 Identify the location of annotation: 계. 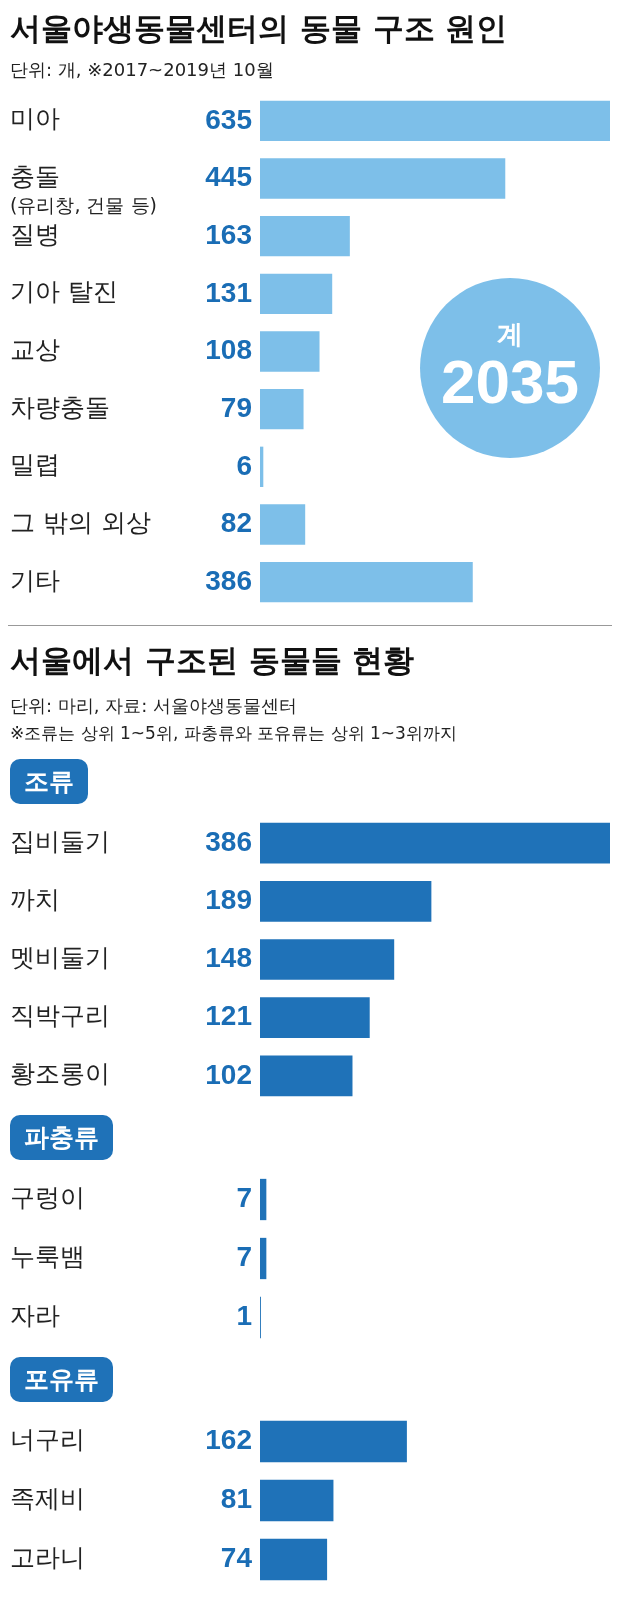
(510, 333).